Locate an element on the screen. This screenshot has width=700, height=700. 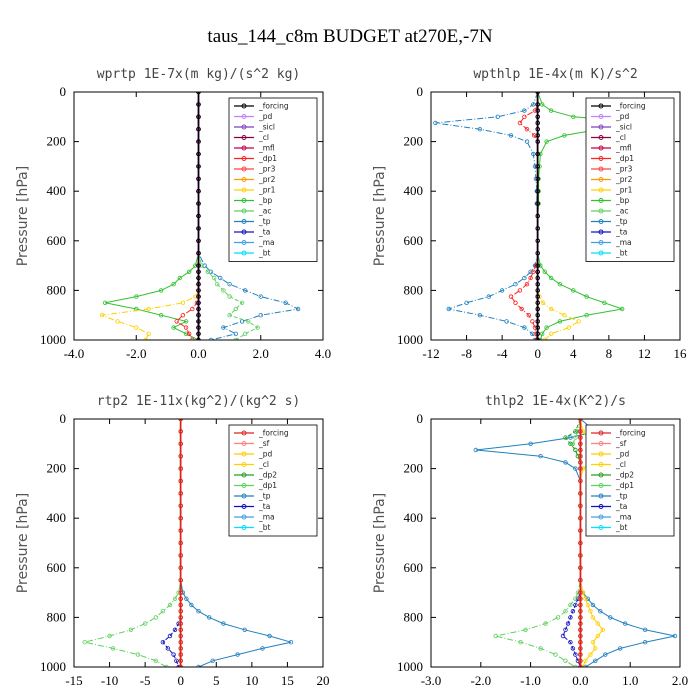
plot-frame is located at coordinates (555, 216).